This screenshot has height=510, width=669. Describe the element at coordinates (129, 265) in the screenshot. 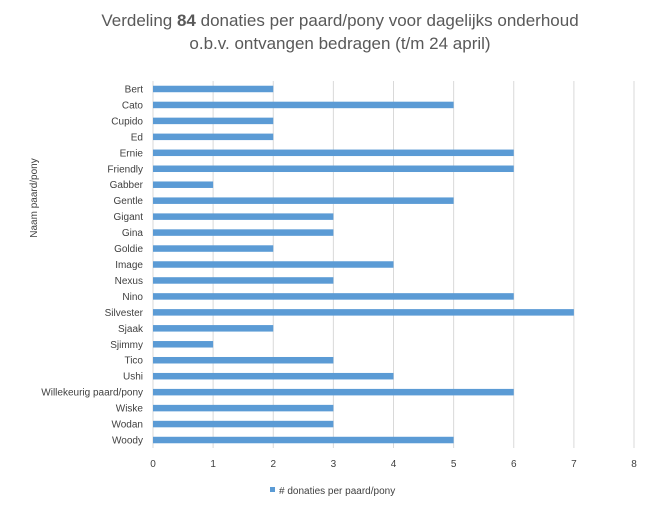

I see `category-label-11: Image` at that location.